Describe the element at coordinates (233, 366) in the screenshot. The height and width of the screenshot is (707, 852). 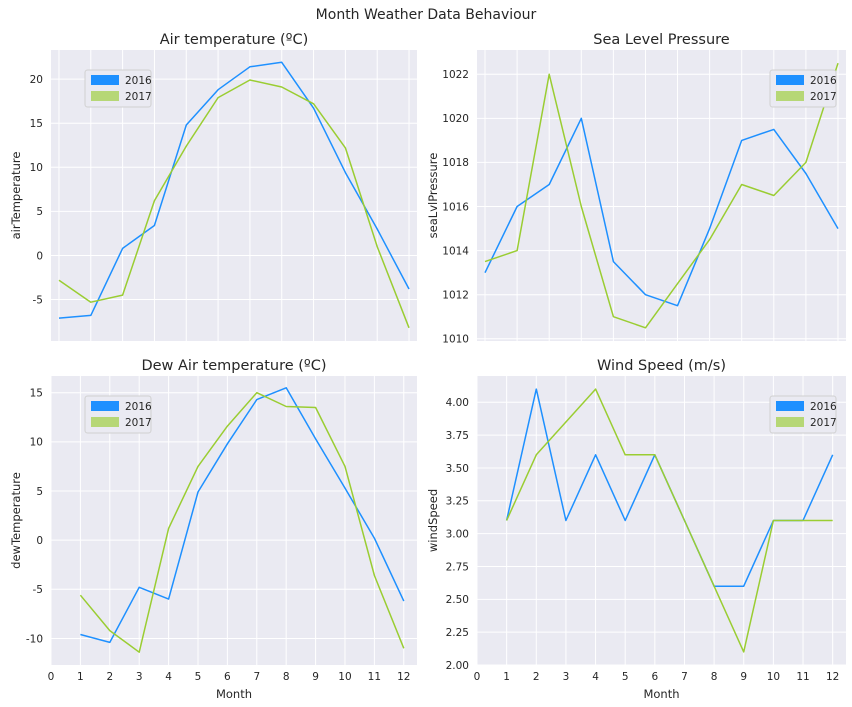
I see `subplot-title: Dew Air temperature (ºC)` at that location.